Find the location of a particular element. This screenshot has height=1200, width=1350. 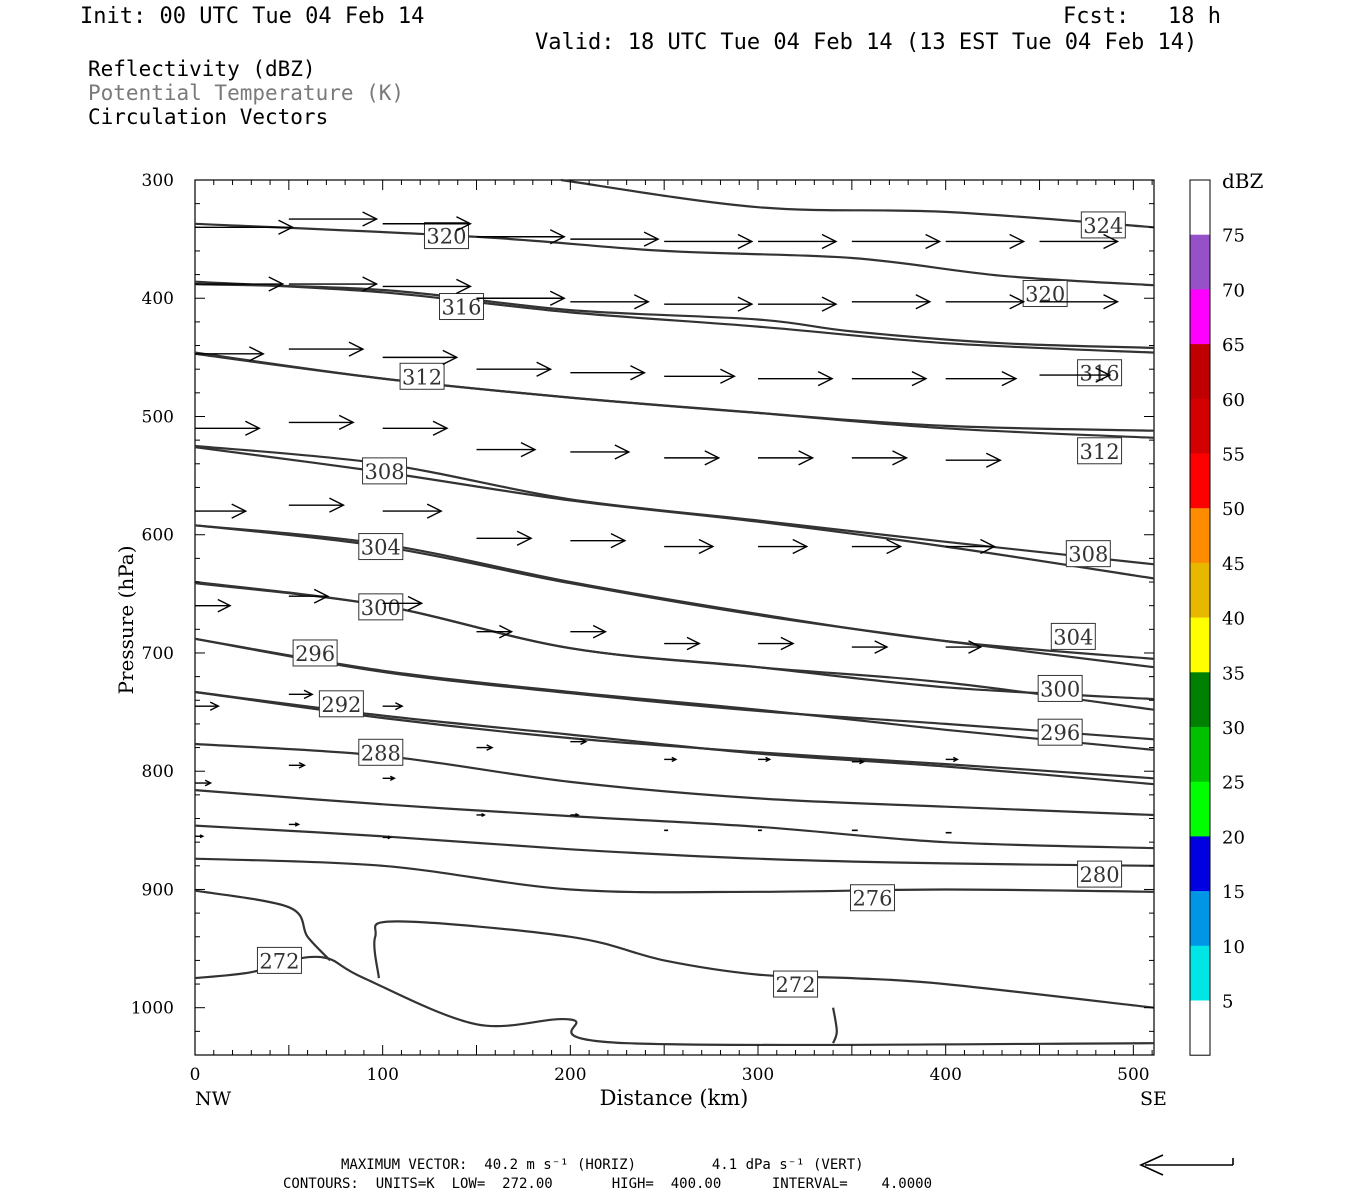

colorbar-label: 25 is located at coordinates (1233, 783).